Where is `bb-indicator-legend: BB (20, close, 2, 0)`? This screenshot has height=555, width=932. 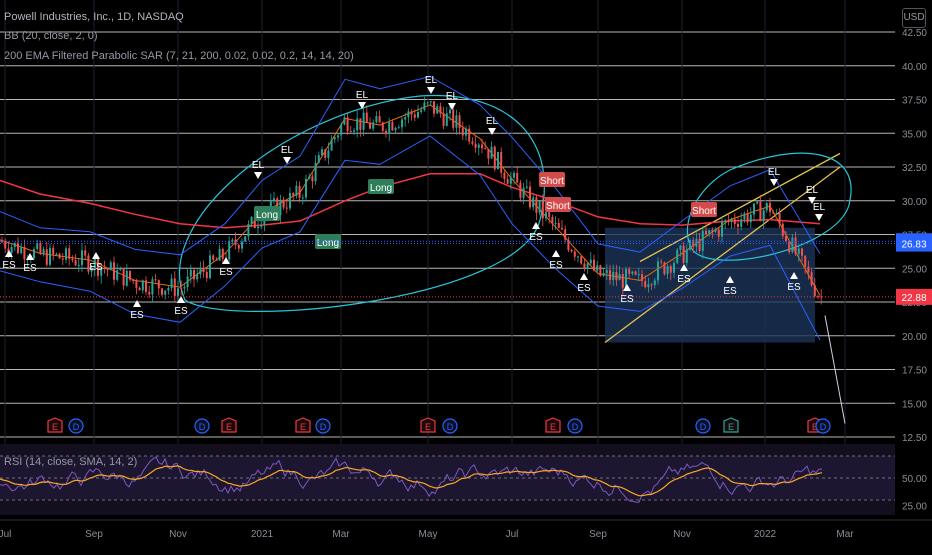 bb-indicator-legend: BB (20, close, 2, 0) is located at coordinates (51, 36).